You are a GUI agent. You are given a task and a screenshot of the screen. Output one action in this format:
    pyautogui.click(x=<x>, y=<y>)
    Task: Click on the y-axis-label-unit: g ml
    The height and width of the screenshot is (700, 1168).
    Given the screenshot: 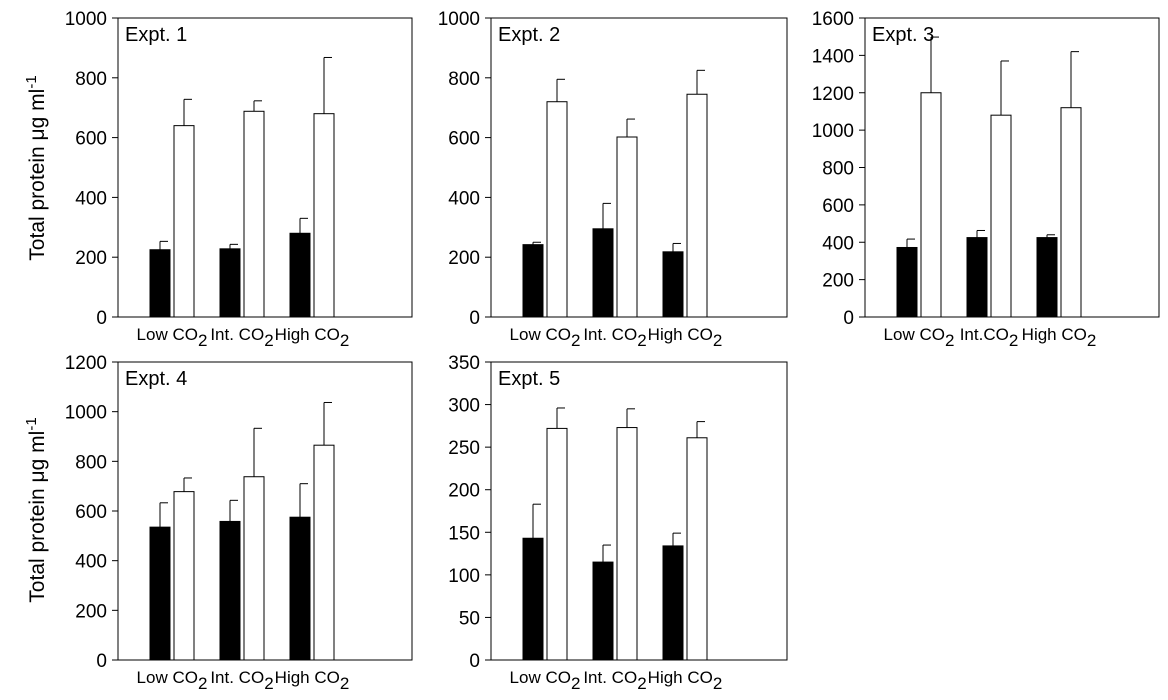 What is the action you would take?
    pyautogui.click(x=37, y=109)
    